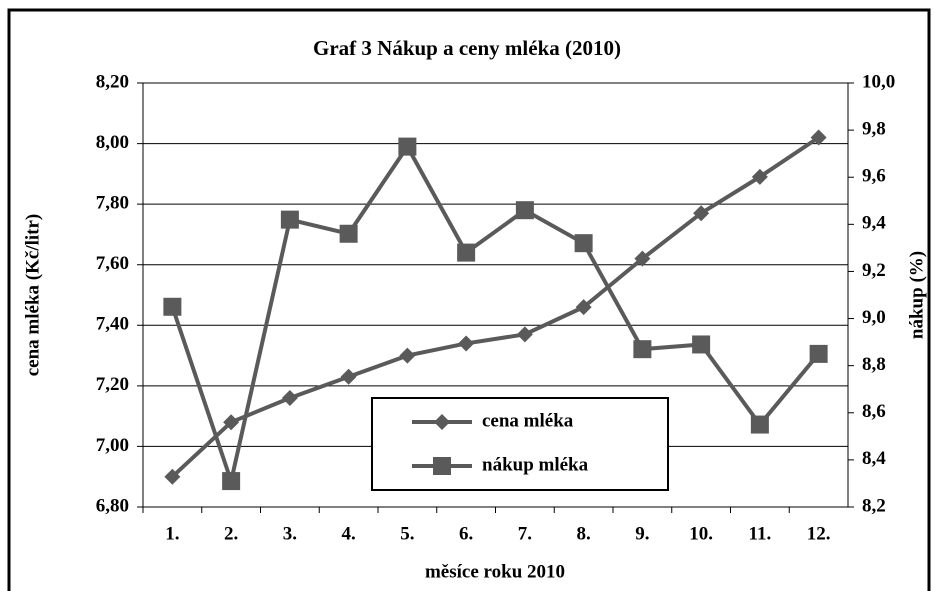  Describe the element at coordinates (112, 384) in the screenshot. I see `y-tick-label: 7,20` at that location.